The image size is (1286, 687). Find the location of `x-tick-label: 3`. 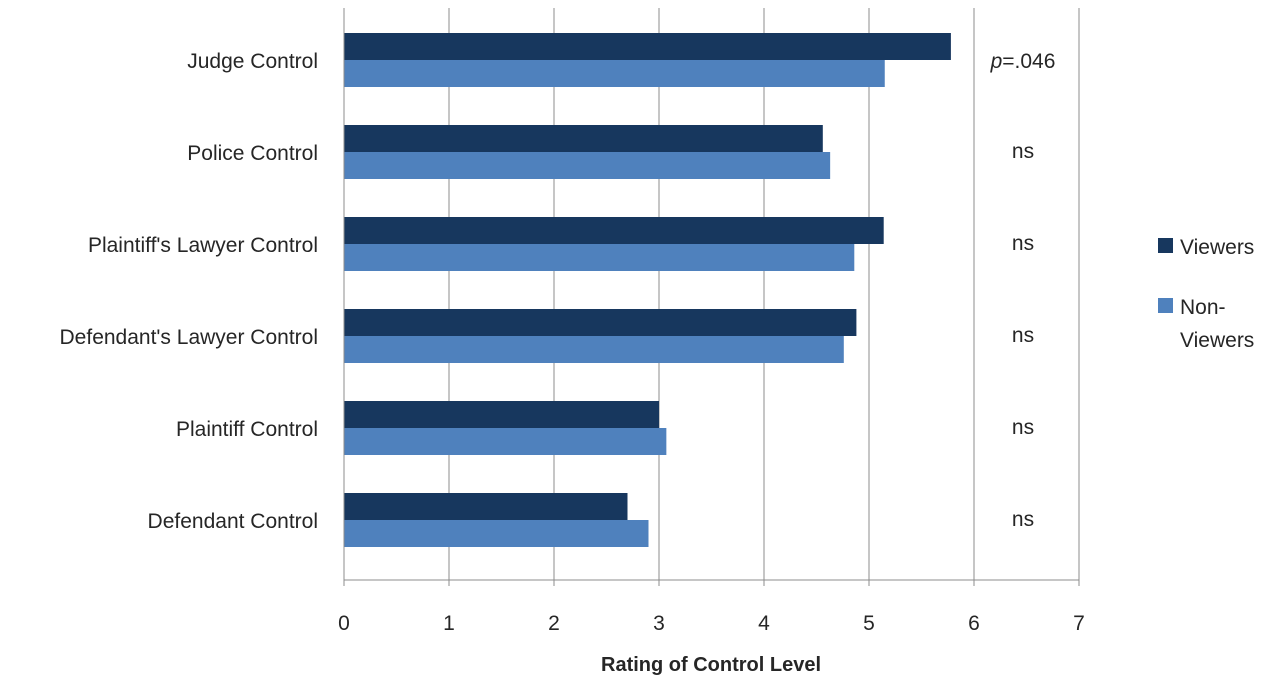

x-tick-label: 3 is located at coordinates (659, 623).